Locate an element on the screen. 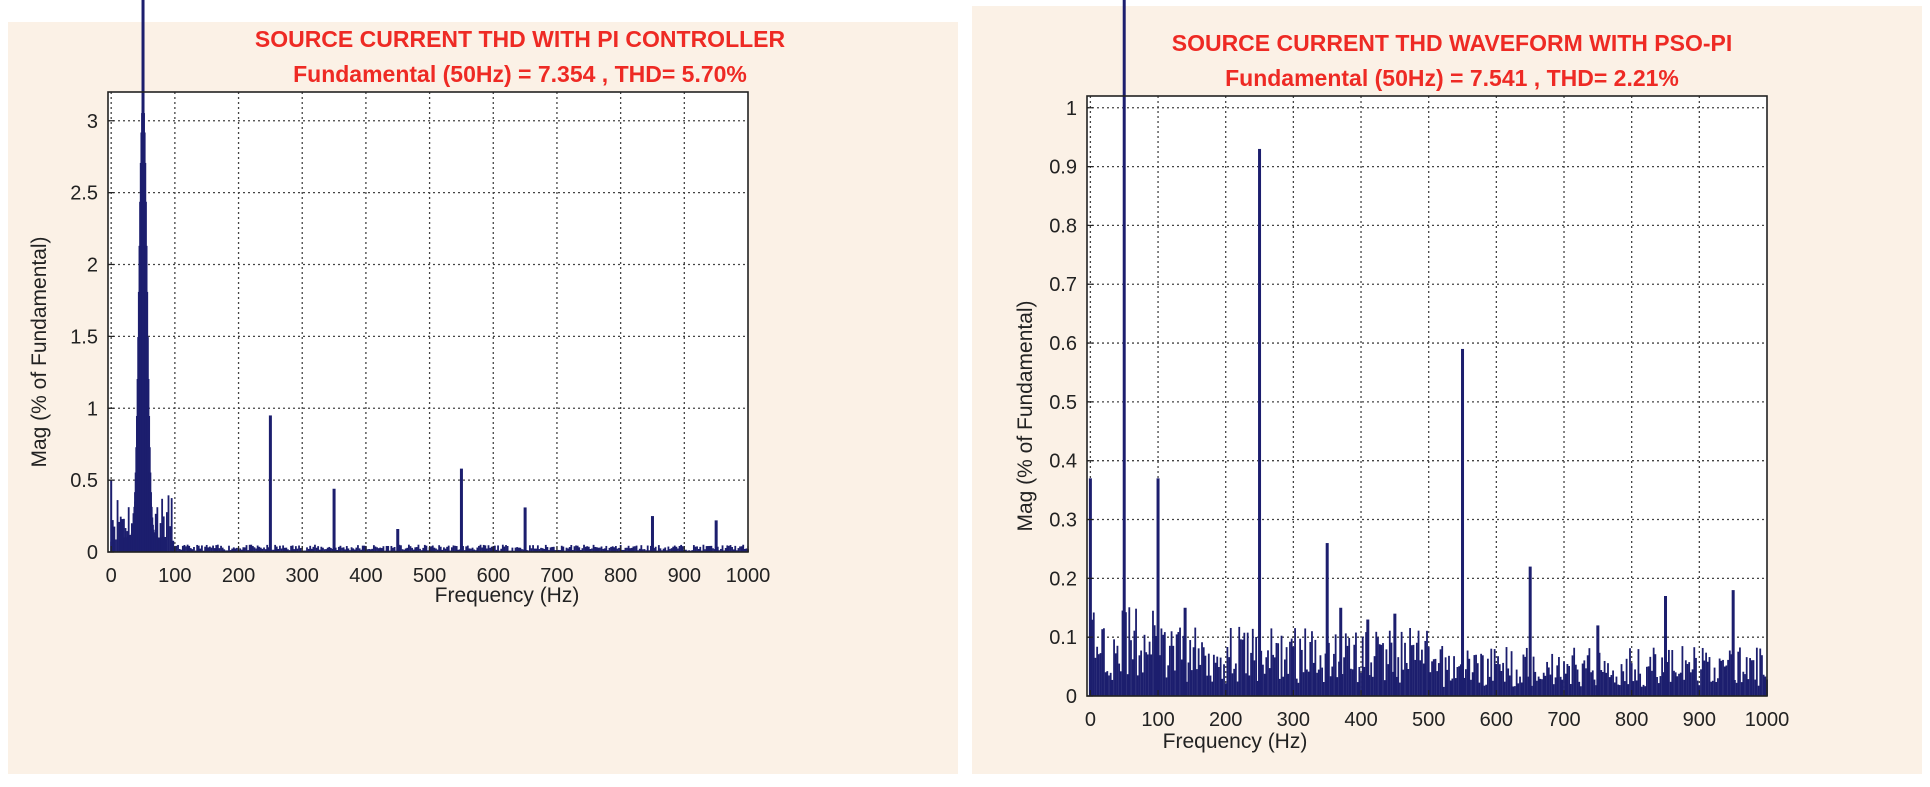  y-tick-label: 3 is located at coordinates (92, 122).